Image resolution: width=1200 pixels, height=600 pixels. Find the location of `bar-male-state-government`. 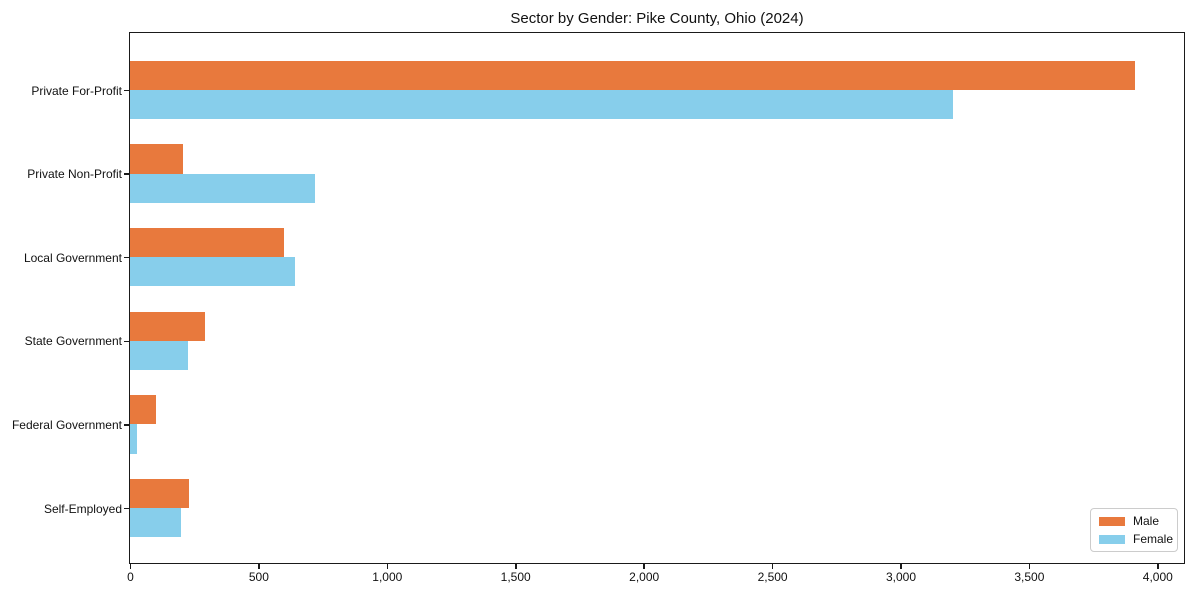

bar-male-state-government is located at coordinates (167, 326).